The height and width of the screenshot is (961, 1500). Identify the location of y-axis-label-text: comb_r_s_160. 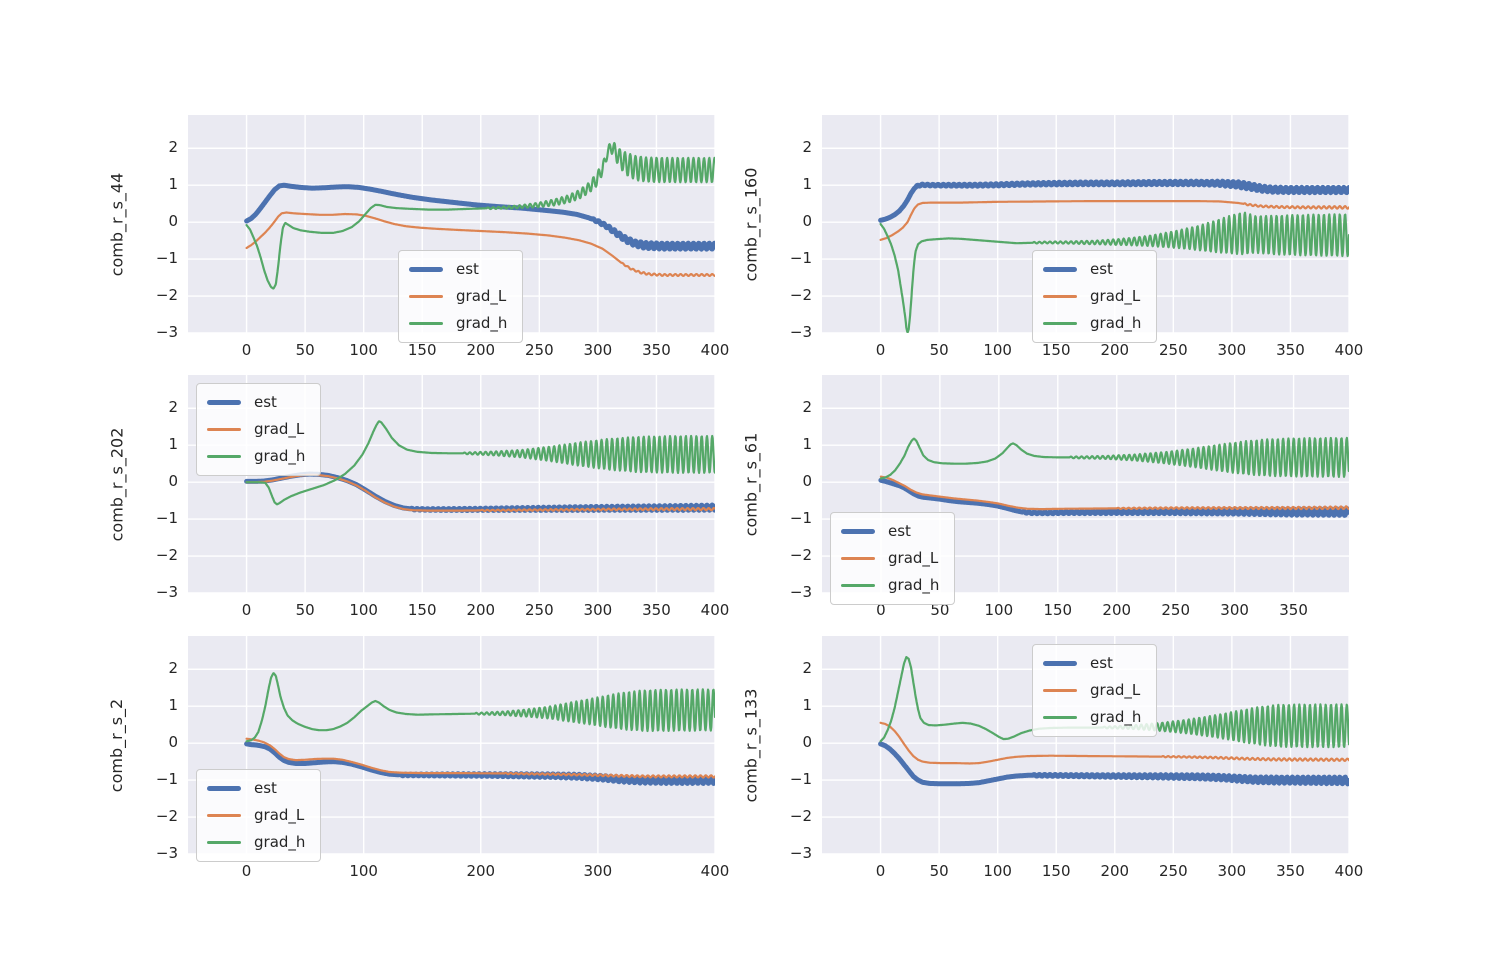
(751, 224).